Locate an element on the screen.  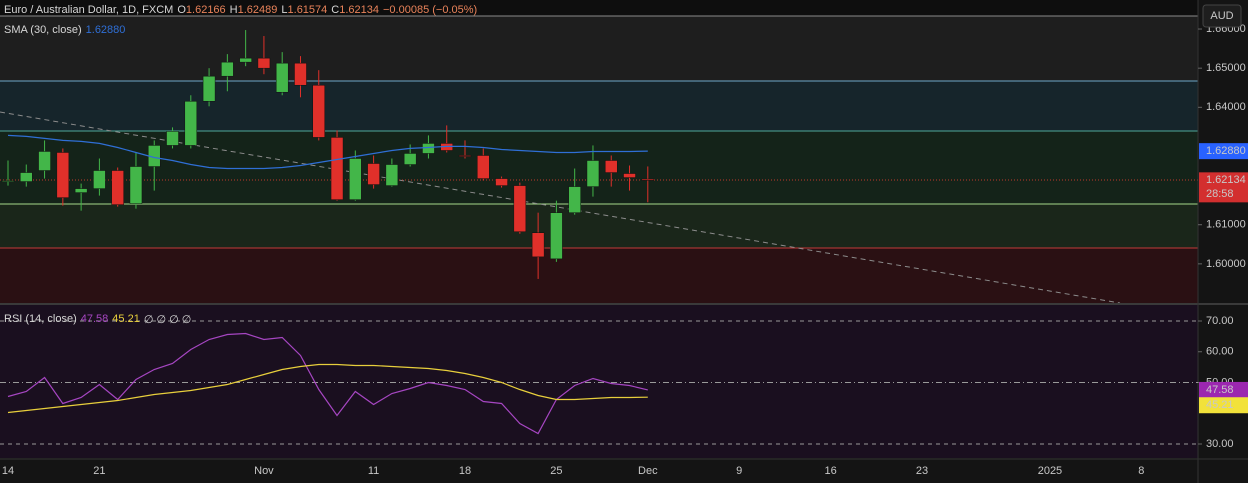
x-tick-label: Nov is located at coordinates (264, 471).